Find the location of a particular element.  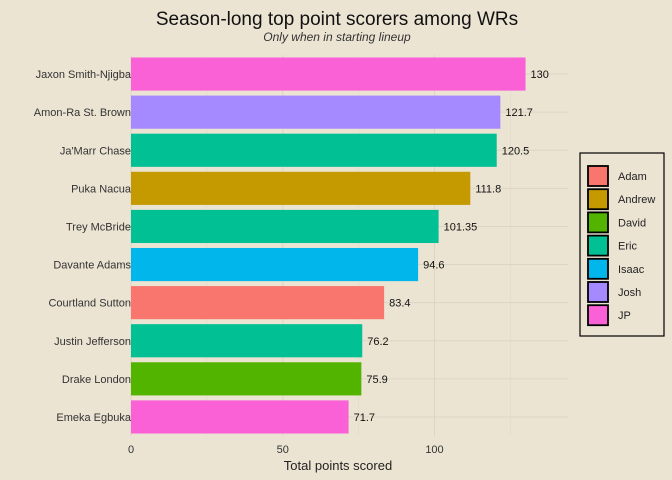

y-tick-label: Trey McBride is located at coordinates (98, 227).